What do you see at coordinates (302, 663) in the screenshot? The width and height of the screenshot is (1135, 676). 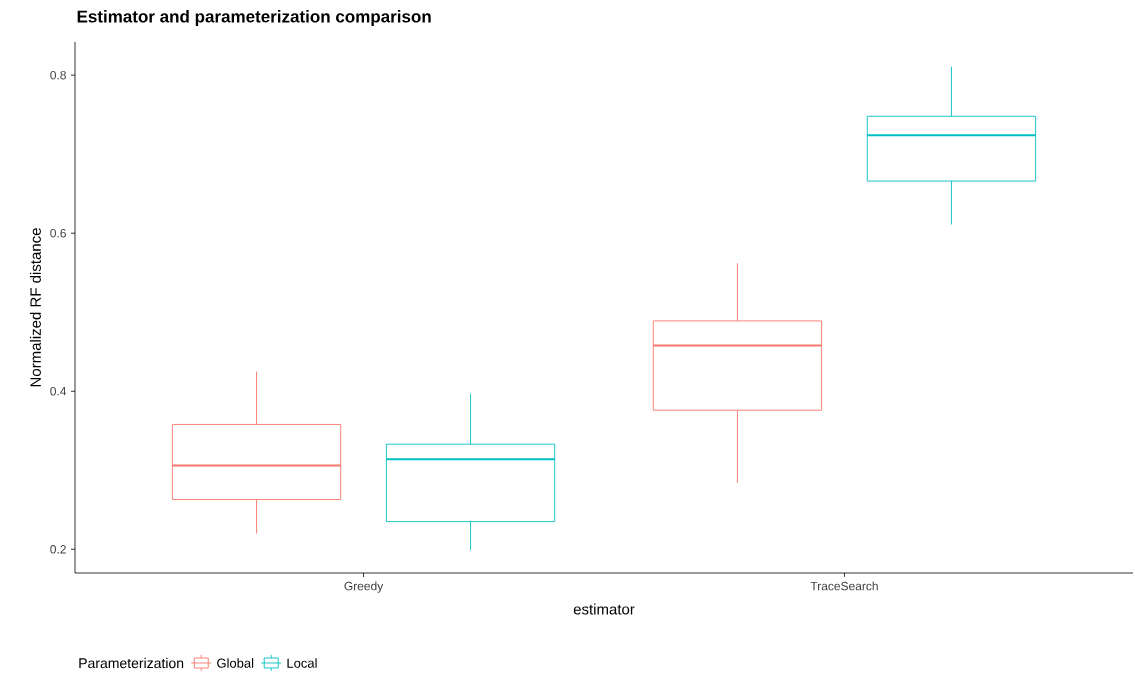 I see `legend-label: Local` at bounding box center [302, 663].